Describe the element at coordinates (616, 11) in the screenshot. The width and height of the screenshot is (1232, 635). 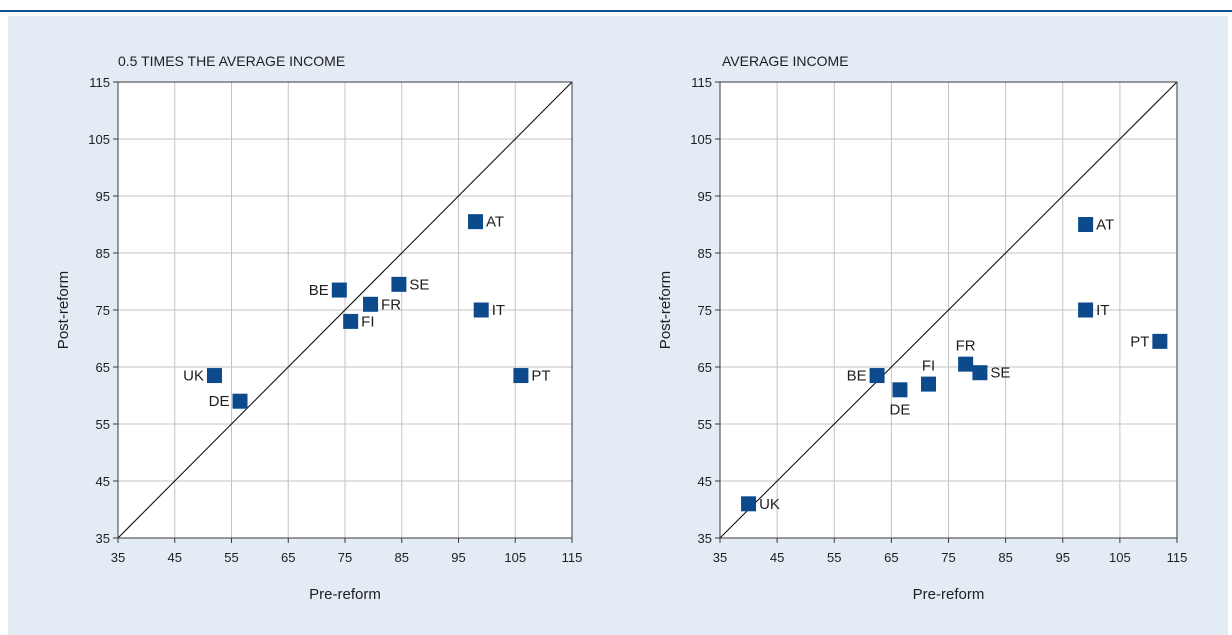
I see `top-rule` at that location.